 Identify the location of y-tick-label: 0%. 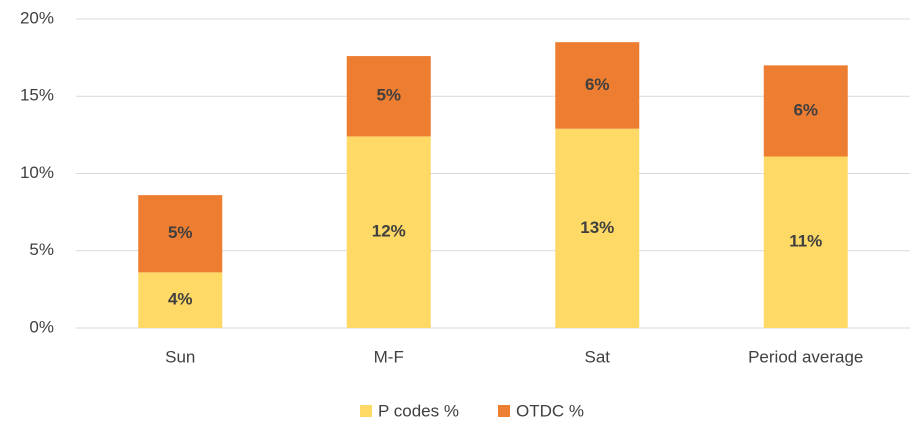
(41, 326).